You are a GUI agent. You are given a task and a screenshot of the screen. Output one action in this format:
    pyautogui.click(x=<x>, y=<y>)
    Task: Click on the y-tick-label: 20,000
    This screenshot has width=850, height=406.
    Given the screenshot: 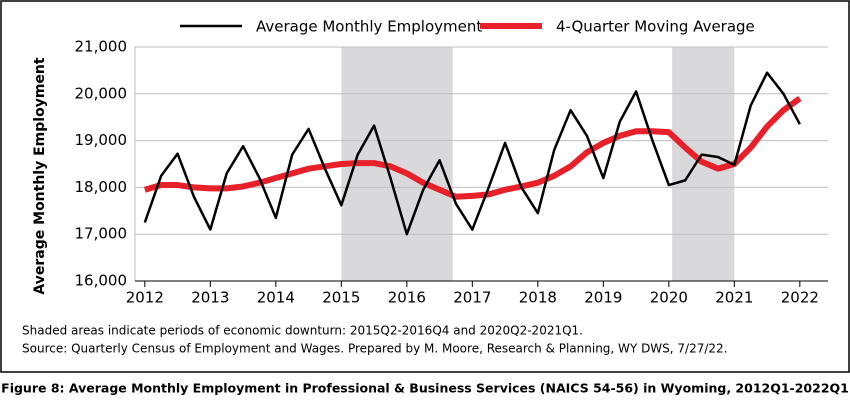 What is the action you would take?
    pyautogui.click(x=101, y=93)
    